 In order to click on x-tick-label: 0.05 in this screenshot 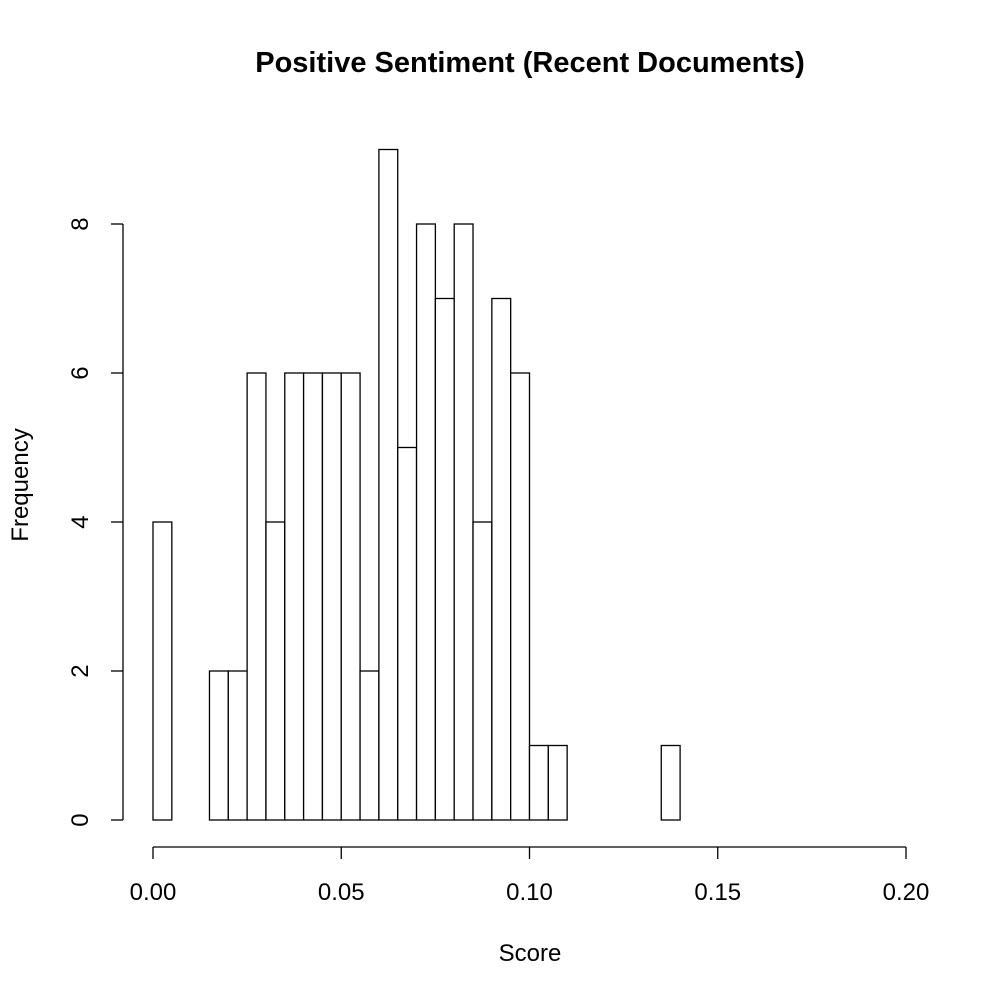, I will do `click(341, 892)`.